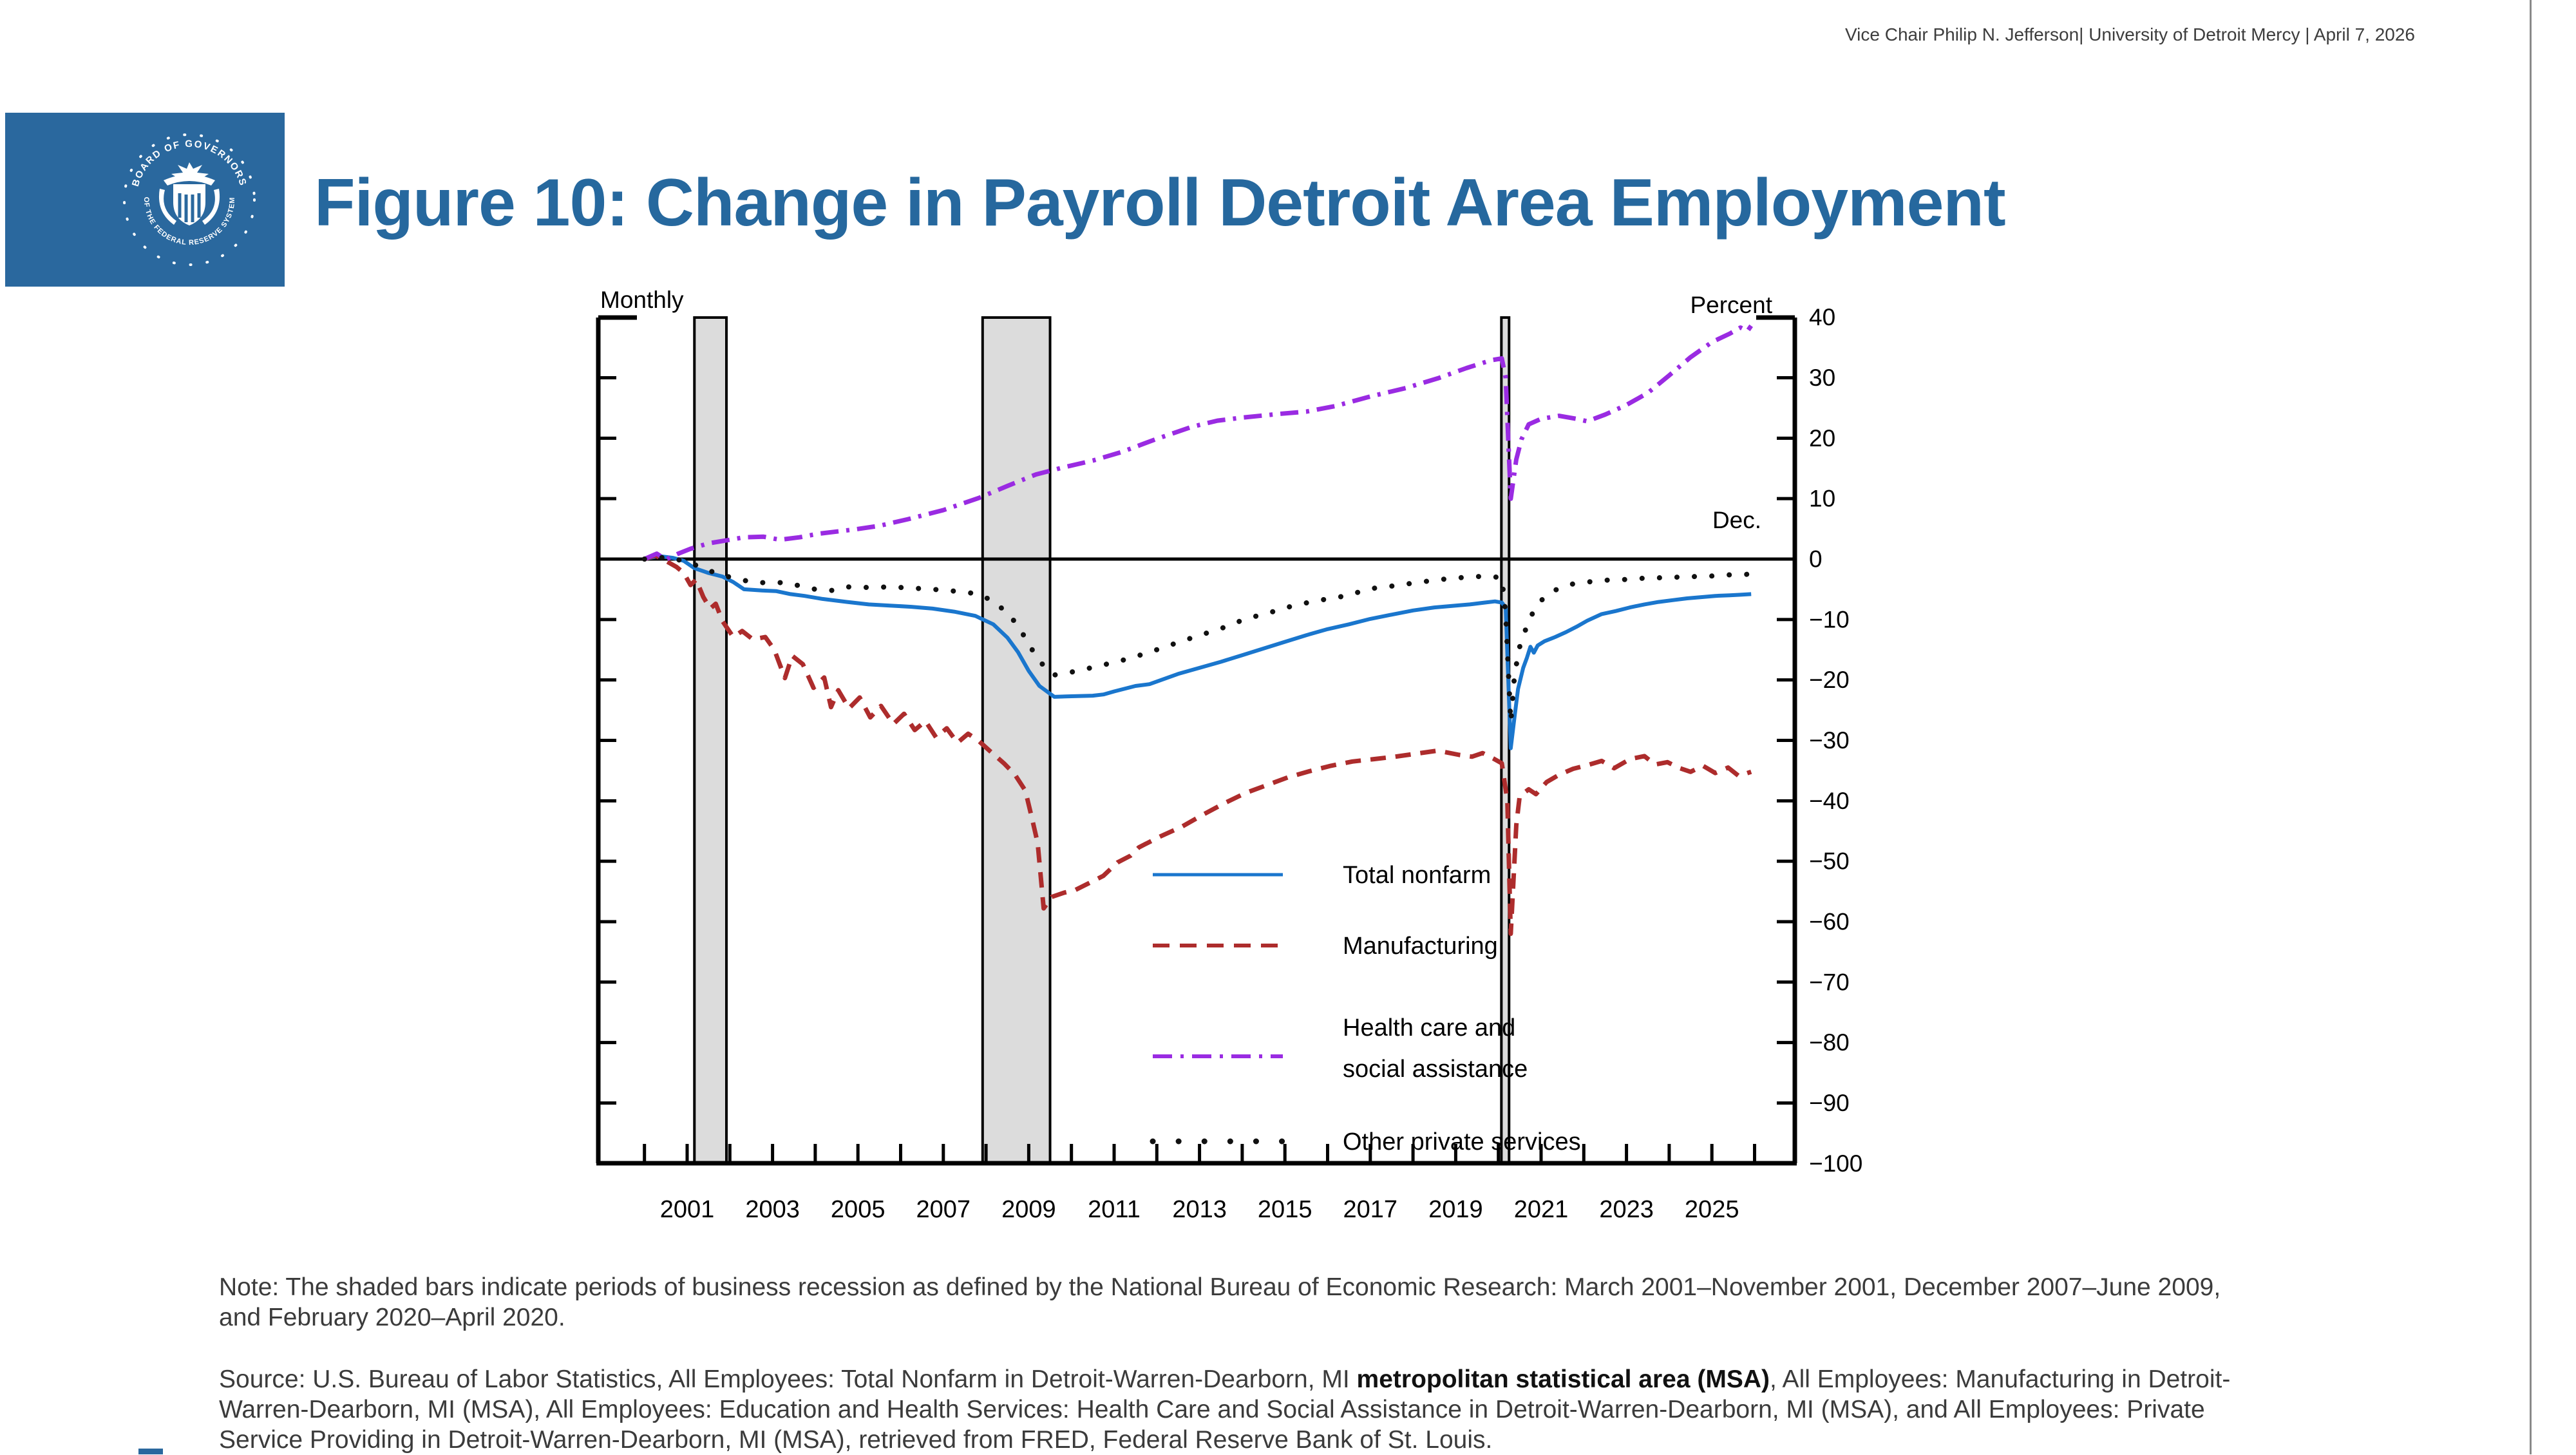 Image resolution: width=2576 pixels, height=1455 pixels. Describe the element at coordinates (943, 1209) in the screenshot. I see `x-tick-label: 2007` at that location.